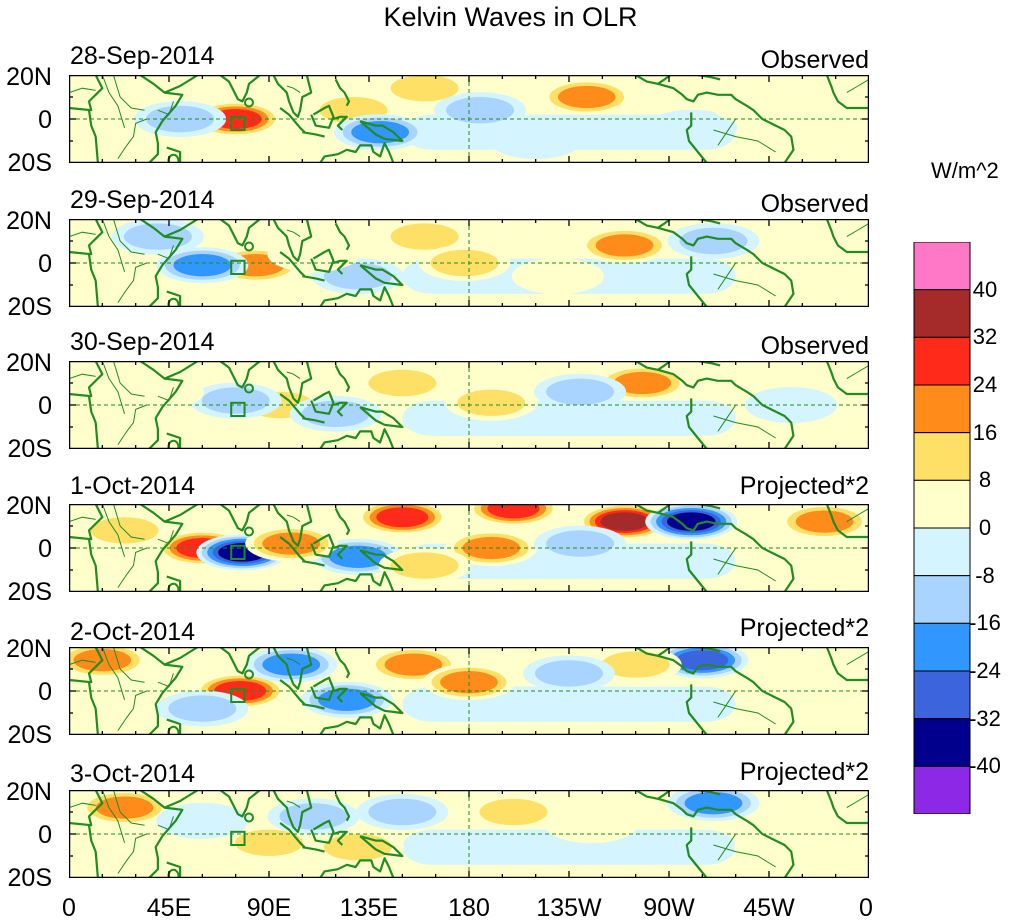 The image size is (1021, 923). What do you see at coordinates (169, 908) in the screenshot?
I see `lon-label: 45E` at bounding box center [169, 908].